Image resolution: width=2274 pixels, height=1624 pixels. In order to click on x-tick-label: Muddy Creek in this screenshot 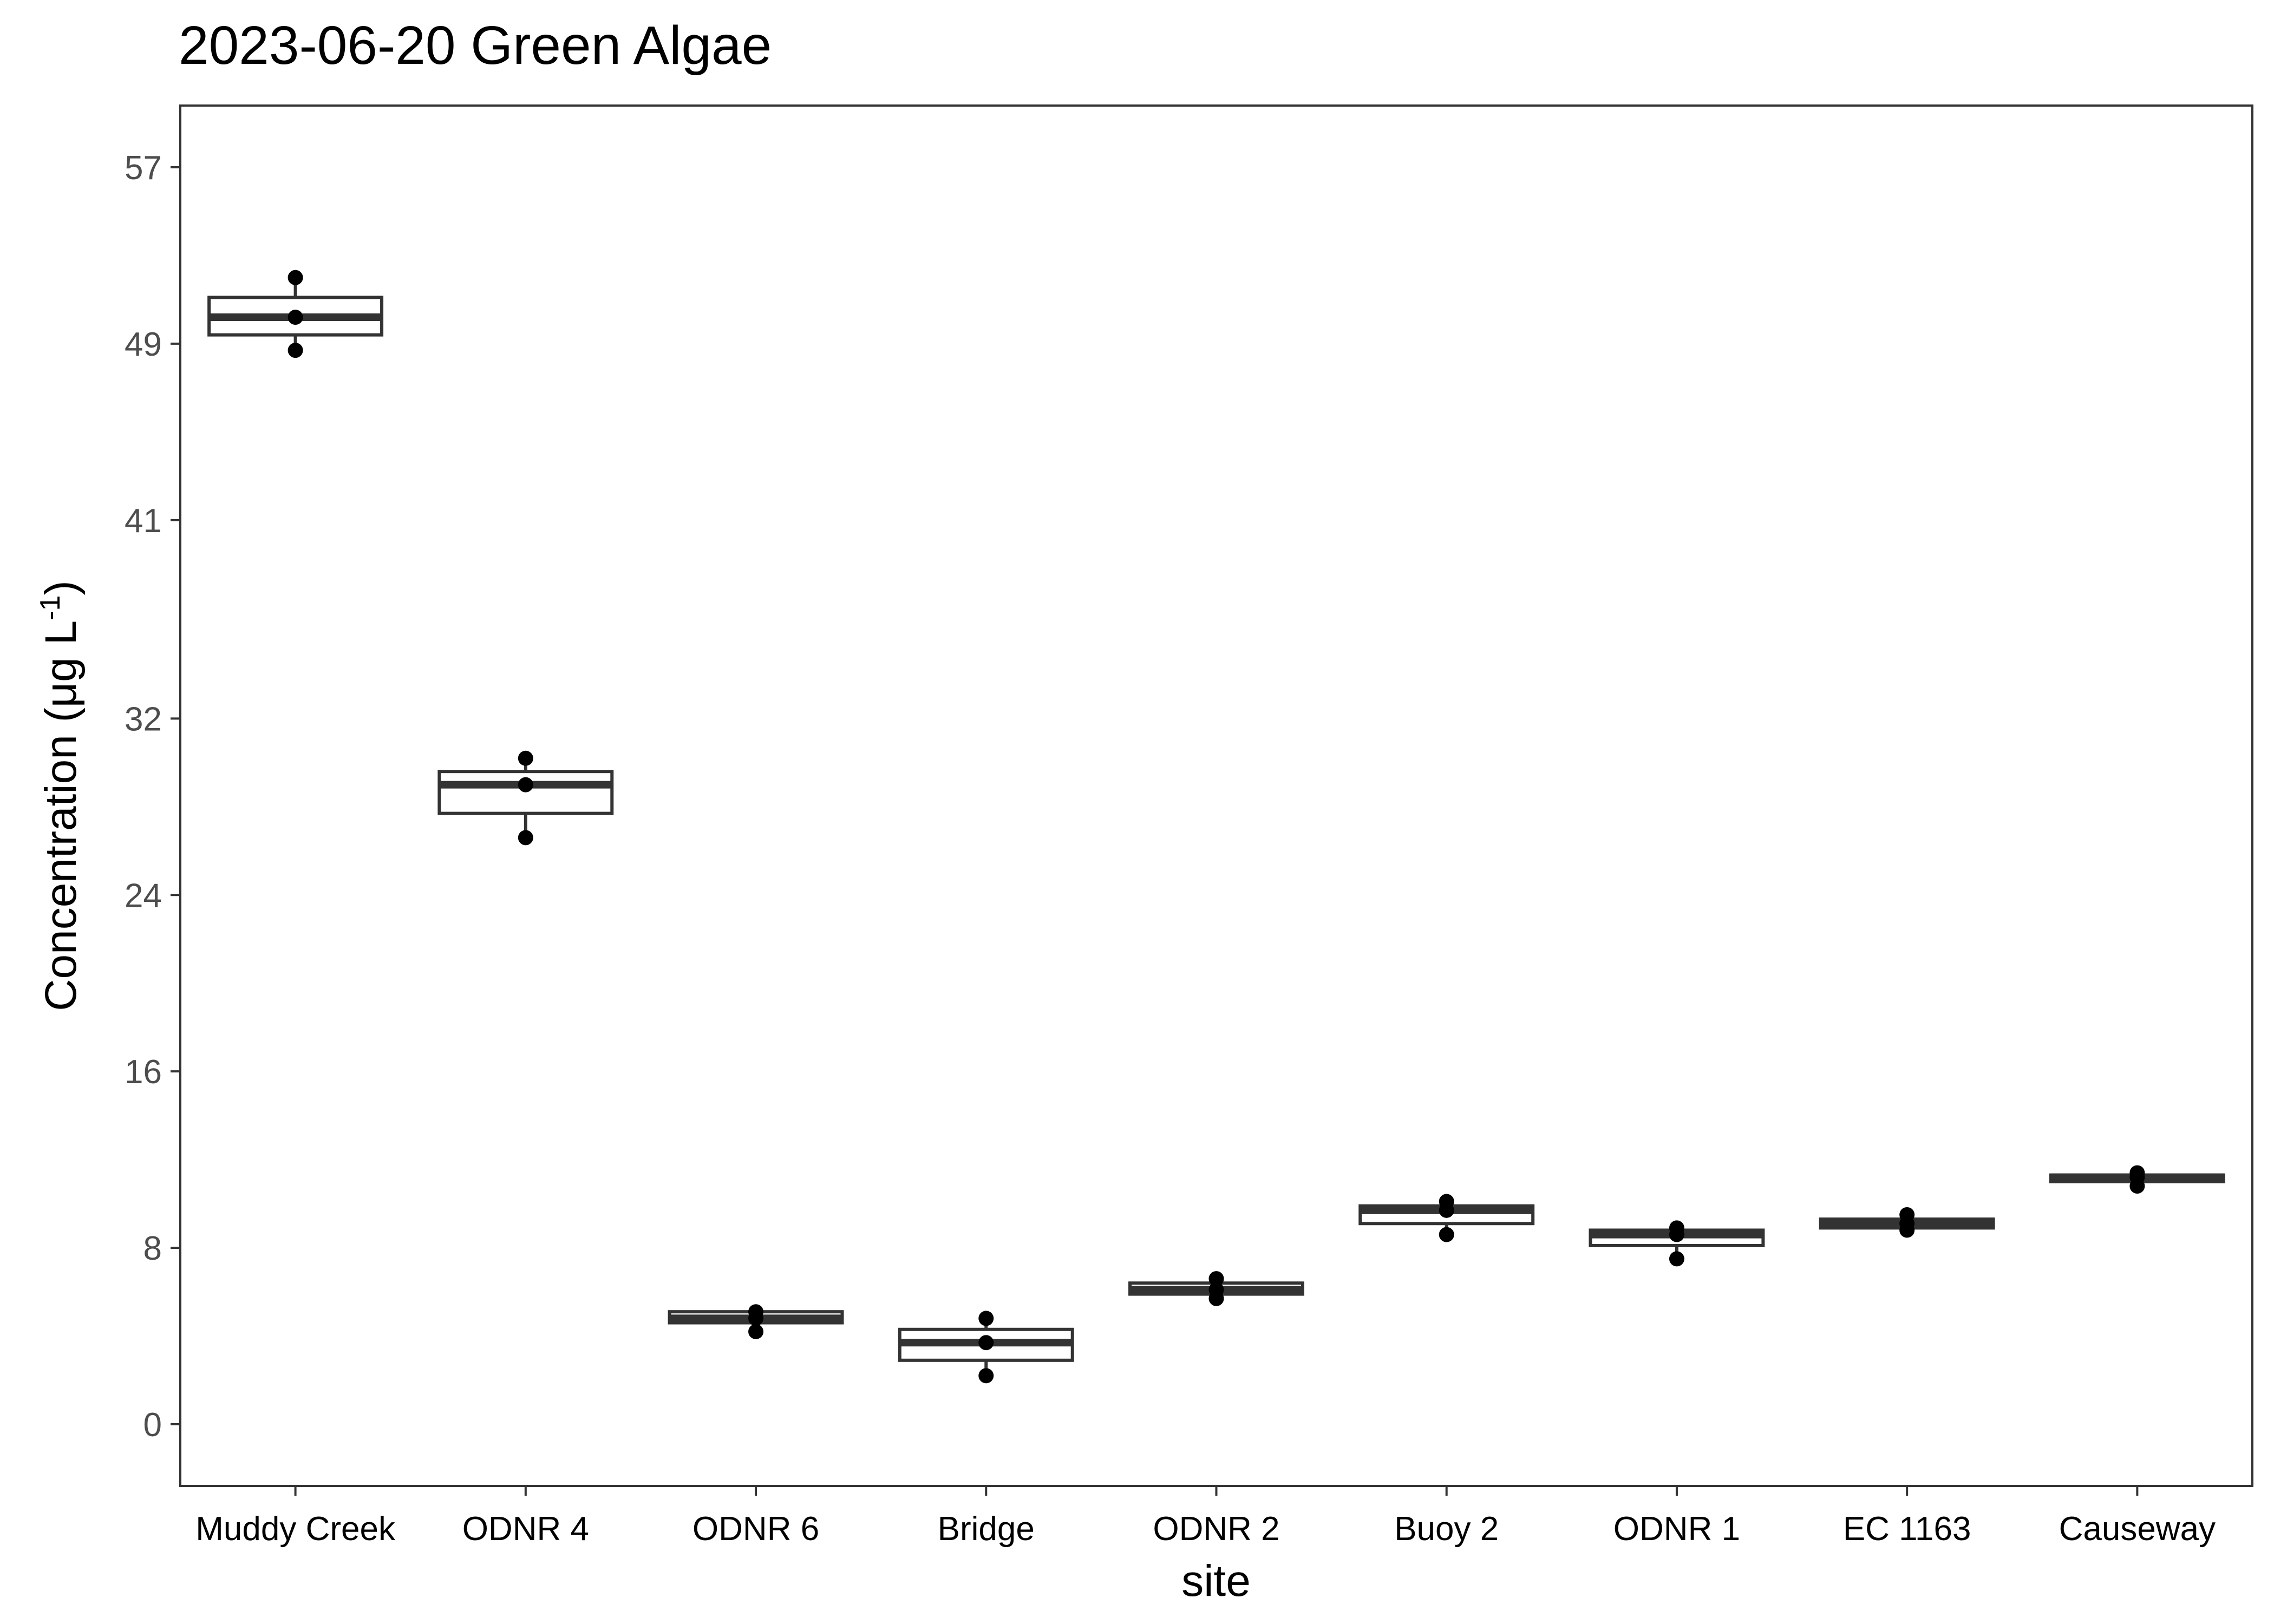, I will do `click(295, 1529)`.